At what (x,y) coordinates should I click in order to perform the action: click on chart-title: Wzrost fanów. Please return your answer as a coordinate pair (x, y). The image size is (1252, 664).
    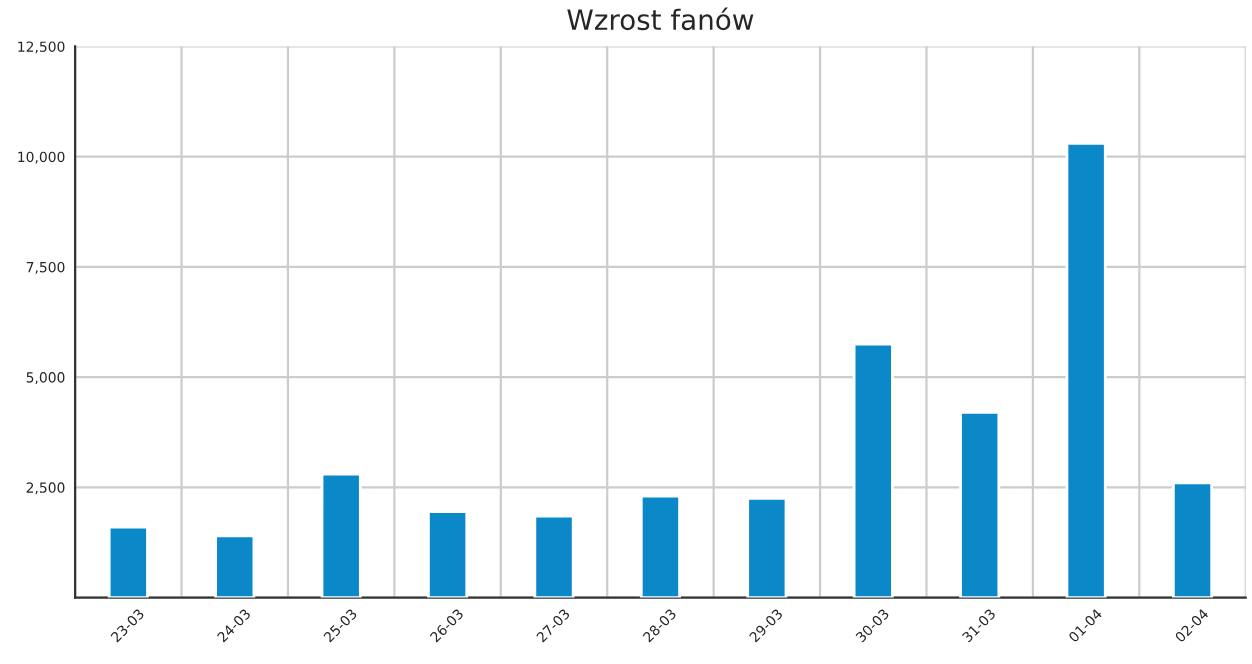
    Looking at the image, I should click on (660, 19).